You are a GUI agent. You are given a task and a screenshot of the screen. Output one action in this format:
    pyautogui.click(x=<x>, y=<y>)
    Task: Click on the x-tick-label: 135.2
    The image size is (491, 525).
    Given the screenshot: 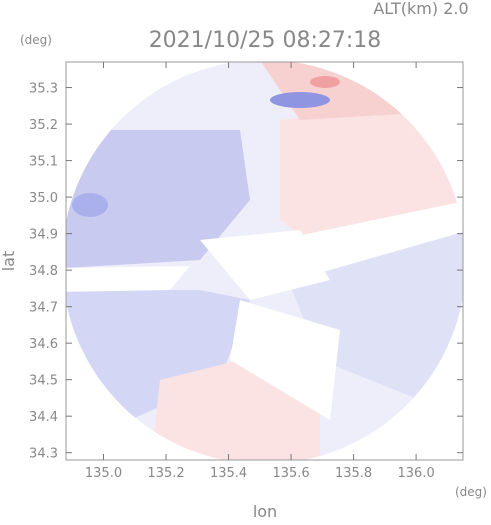 What is the action you would take?
    pyautogui.click(x=165, y=473)
    